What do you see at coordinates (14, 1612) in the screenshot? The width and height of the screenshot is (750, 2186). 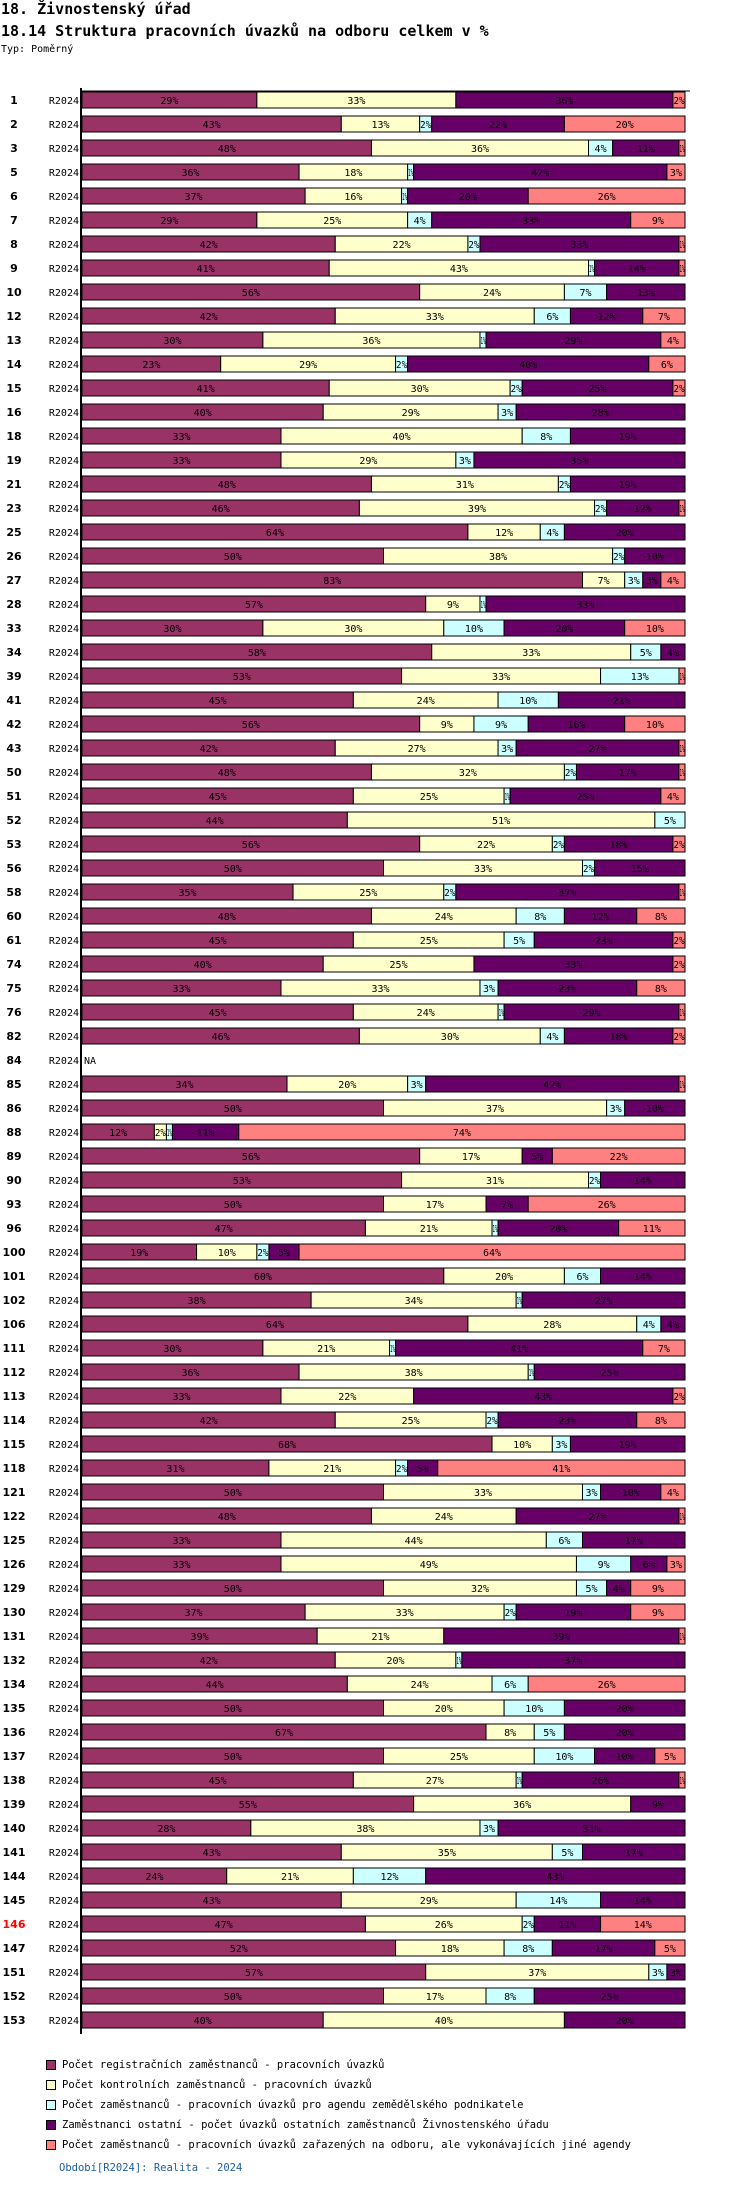 I see `row-id-label: 130` at bounding box center [14, 1612].